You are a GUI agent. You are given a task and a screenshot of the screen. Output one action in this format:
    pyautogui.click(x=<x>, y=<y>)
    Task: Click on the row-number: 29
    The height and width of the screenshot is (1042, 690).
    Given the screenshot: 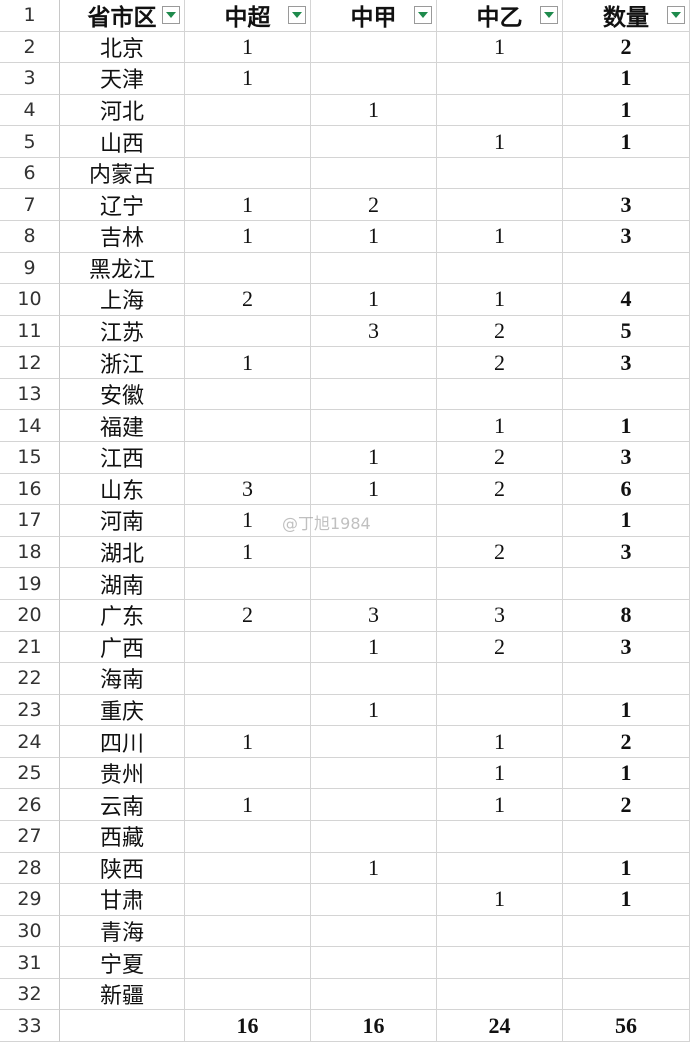 What is the action you would take?
    pyautogui.click(x=30, y=900)
    